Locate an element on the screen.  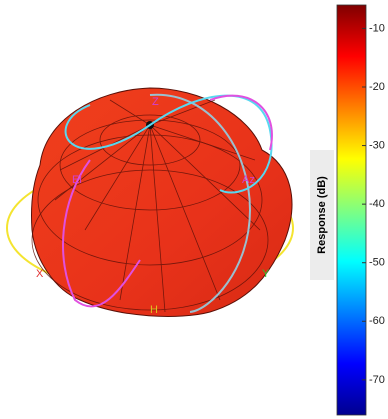
colorbar-body is located at coordinates (351, 210).